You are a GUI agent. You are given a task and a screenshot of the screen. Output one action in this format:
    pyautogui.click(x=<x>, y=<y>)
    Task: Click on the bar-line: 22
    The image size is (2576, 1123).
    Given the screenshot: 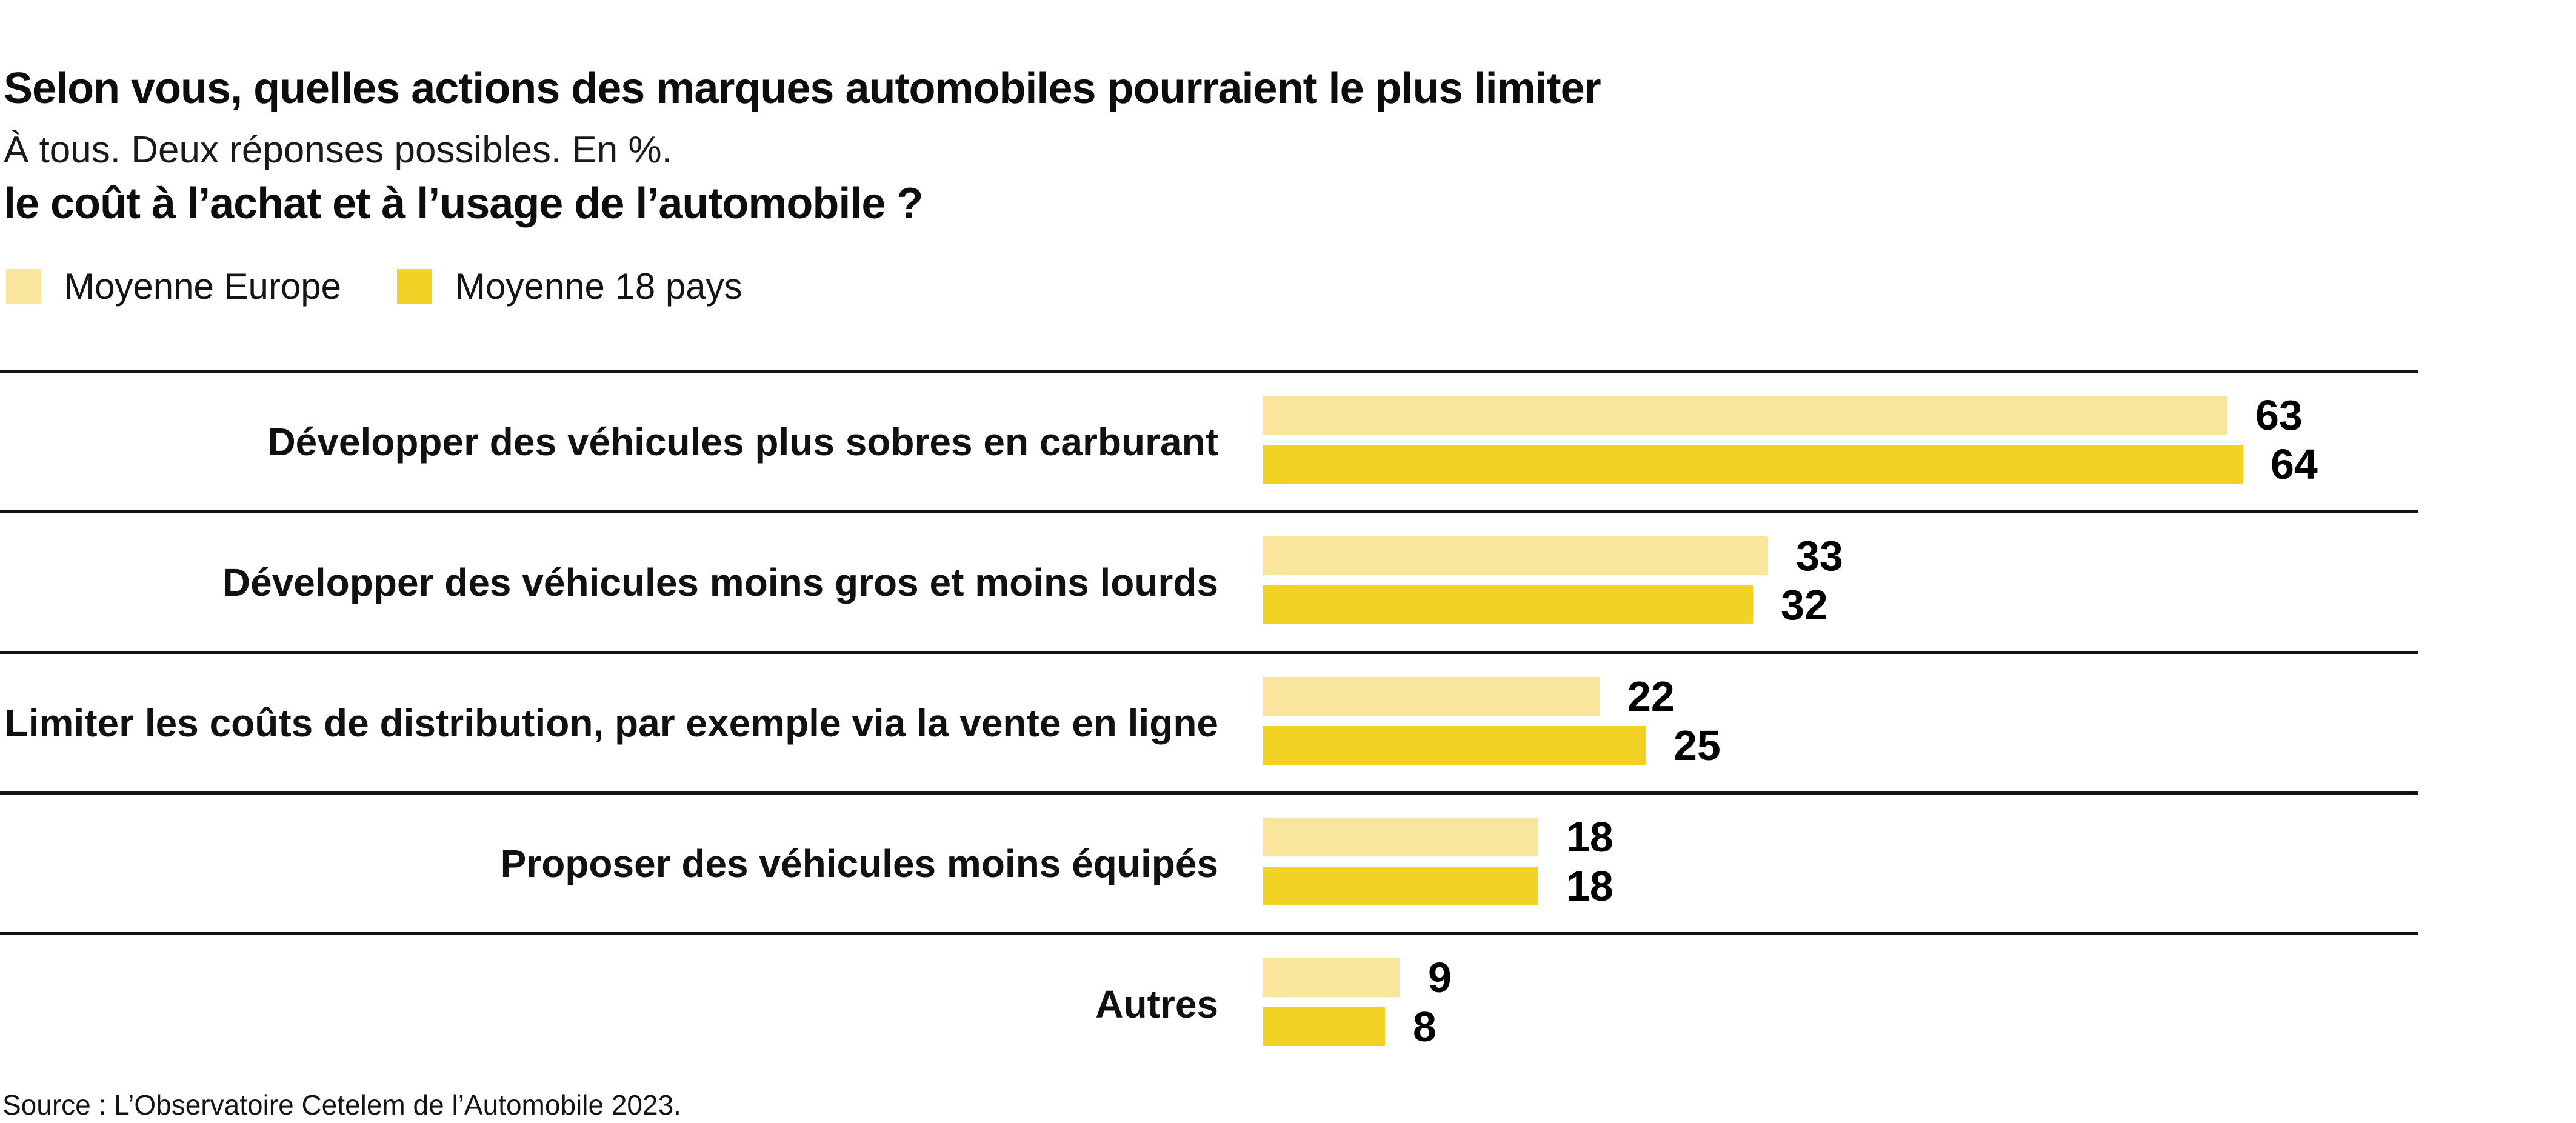 What is the action you would take?
    pyautogui.click(x=1840, y=696)
    